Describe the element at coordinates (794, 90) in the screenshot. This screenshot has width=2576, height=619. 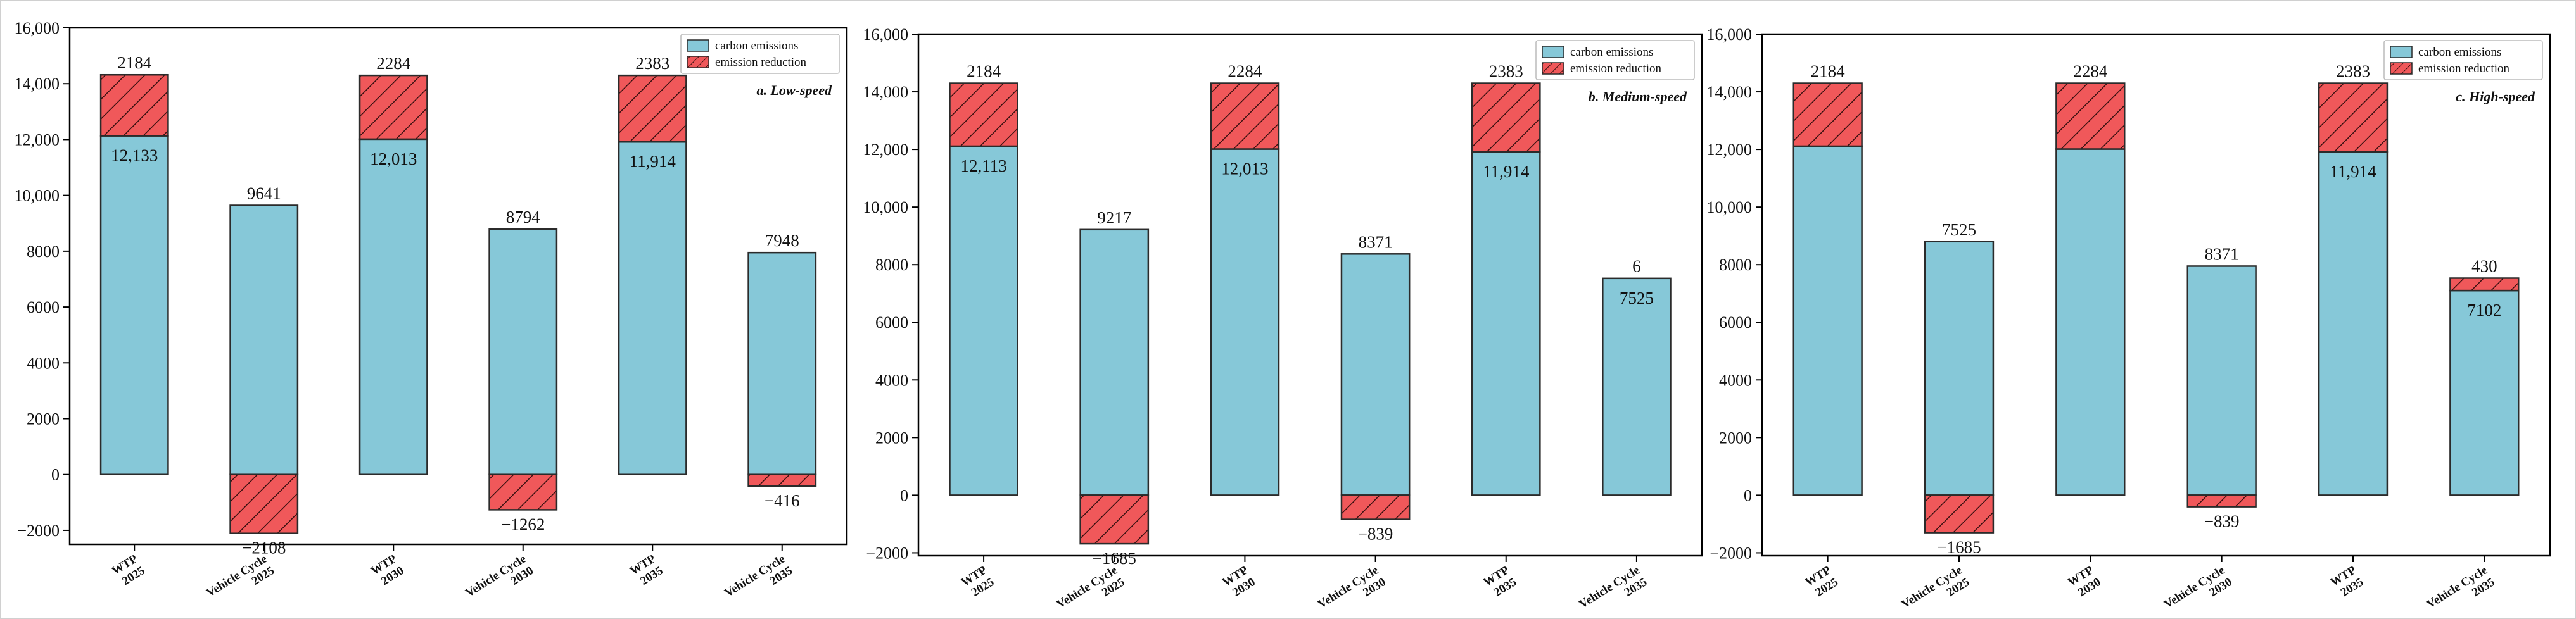
I see `panel-label: a. Low-speed` at that location.